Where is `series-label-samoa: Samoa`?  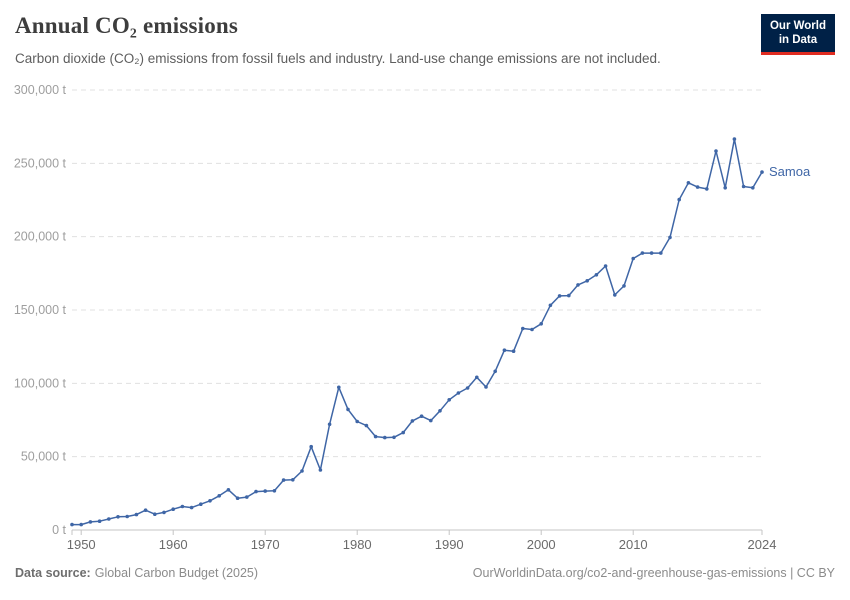
series-label-samoa: Samoa is located at coordinates (790, 171).